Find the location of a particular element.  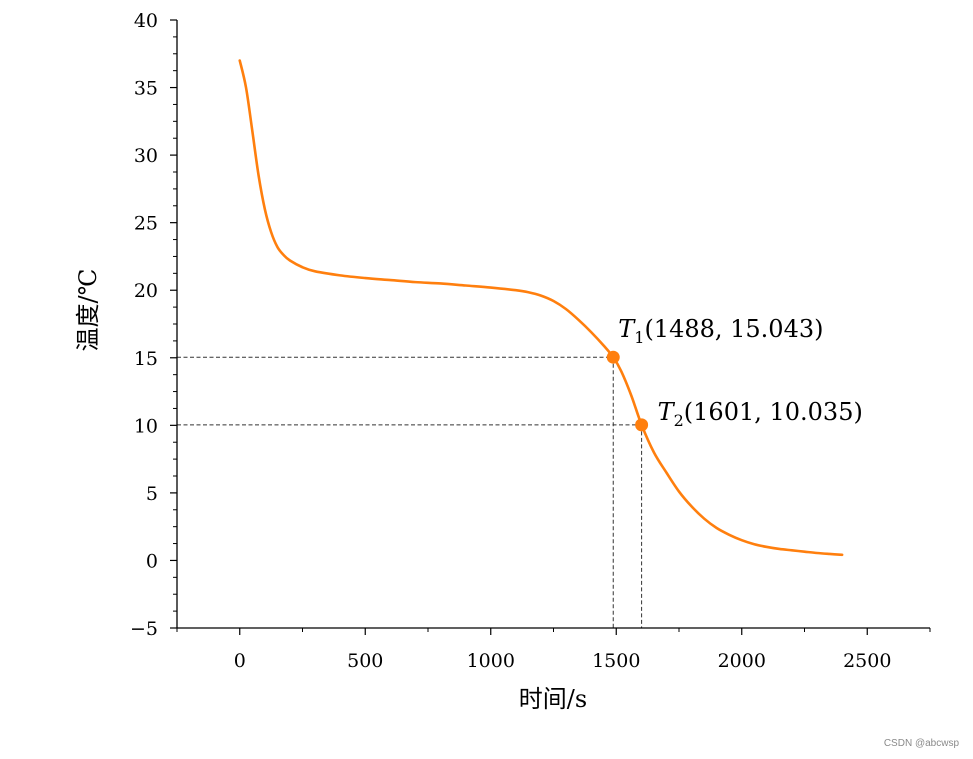

y-tick-label: 30 is located at coordinates (146, 156).